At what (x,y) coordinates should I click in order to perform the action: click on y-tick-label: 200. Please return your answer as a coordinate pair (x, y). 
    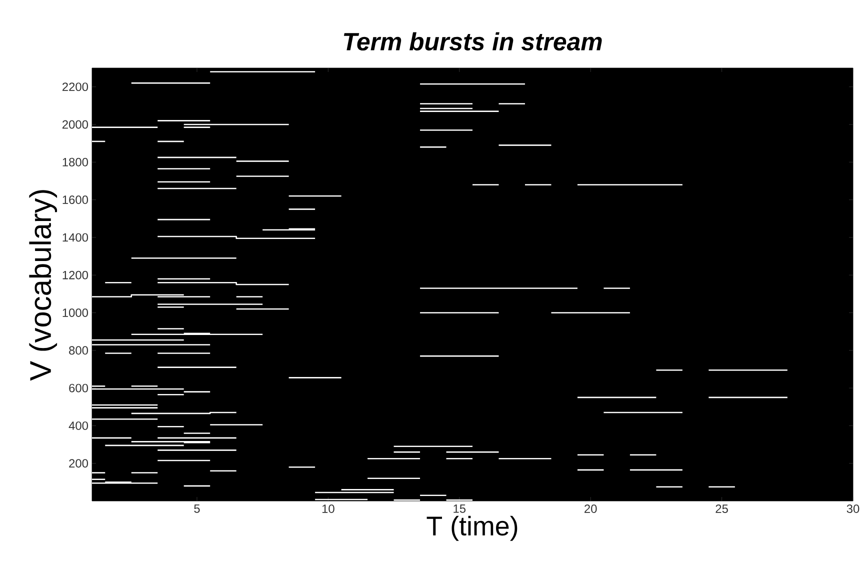
    Looking at the image, I should click on (78, 463).